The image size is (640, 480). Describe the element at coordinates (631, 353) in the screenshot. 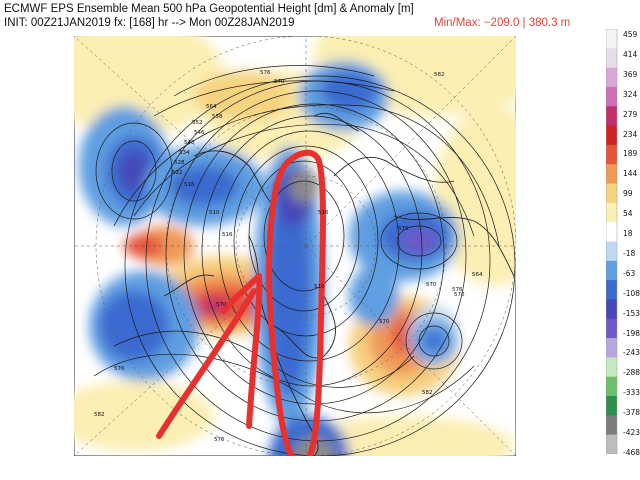

I see `colorbar-tick-label: -243` at that location.